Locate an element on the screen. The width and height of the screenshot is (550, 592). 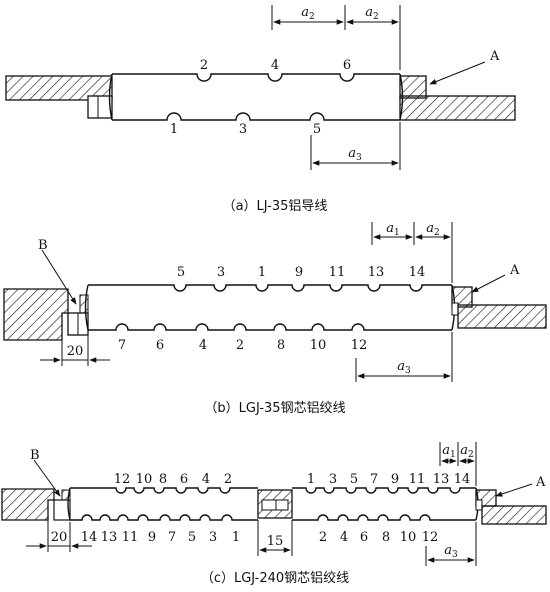
caption-b: （b）LGJ-35钢芯铝绞线 is located at coordinates (274, 408).